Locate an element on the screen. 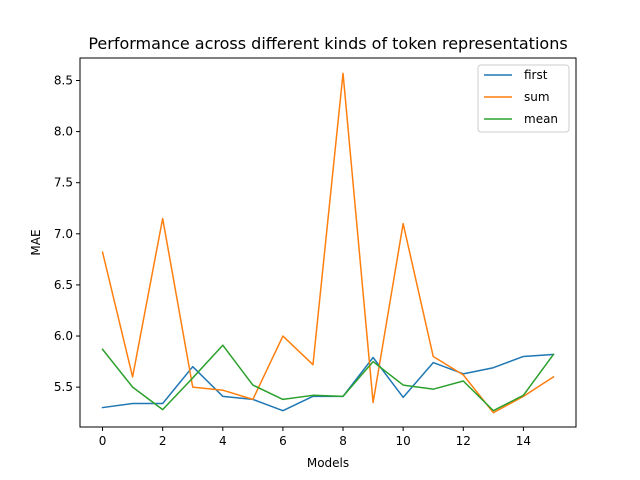 This screenshot has width=640, height=480. y-axis-ticks: 5.5 6.0 6.5 7.0 7.5 8.0 8.5 is located at coordinates (67, 233).